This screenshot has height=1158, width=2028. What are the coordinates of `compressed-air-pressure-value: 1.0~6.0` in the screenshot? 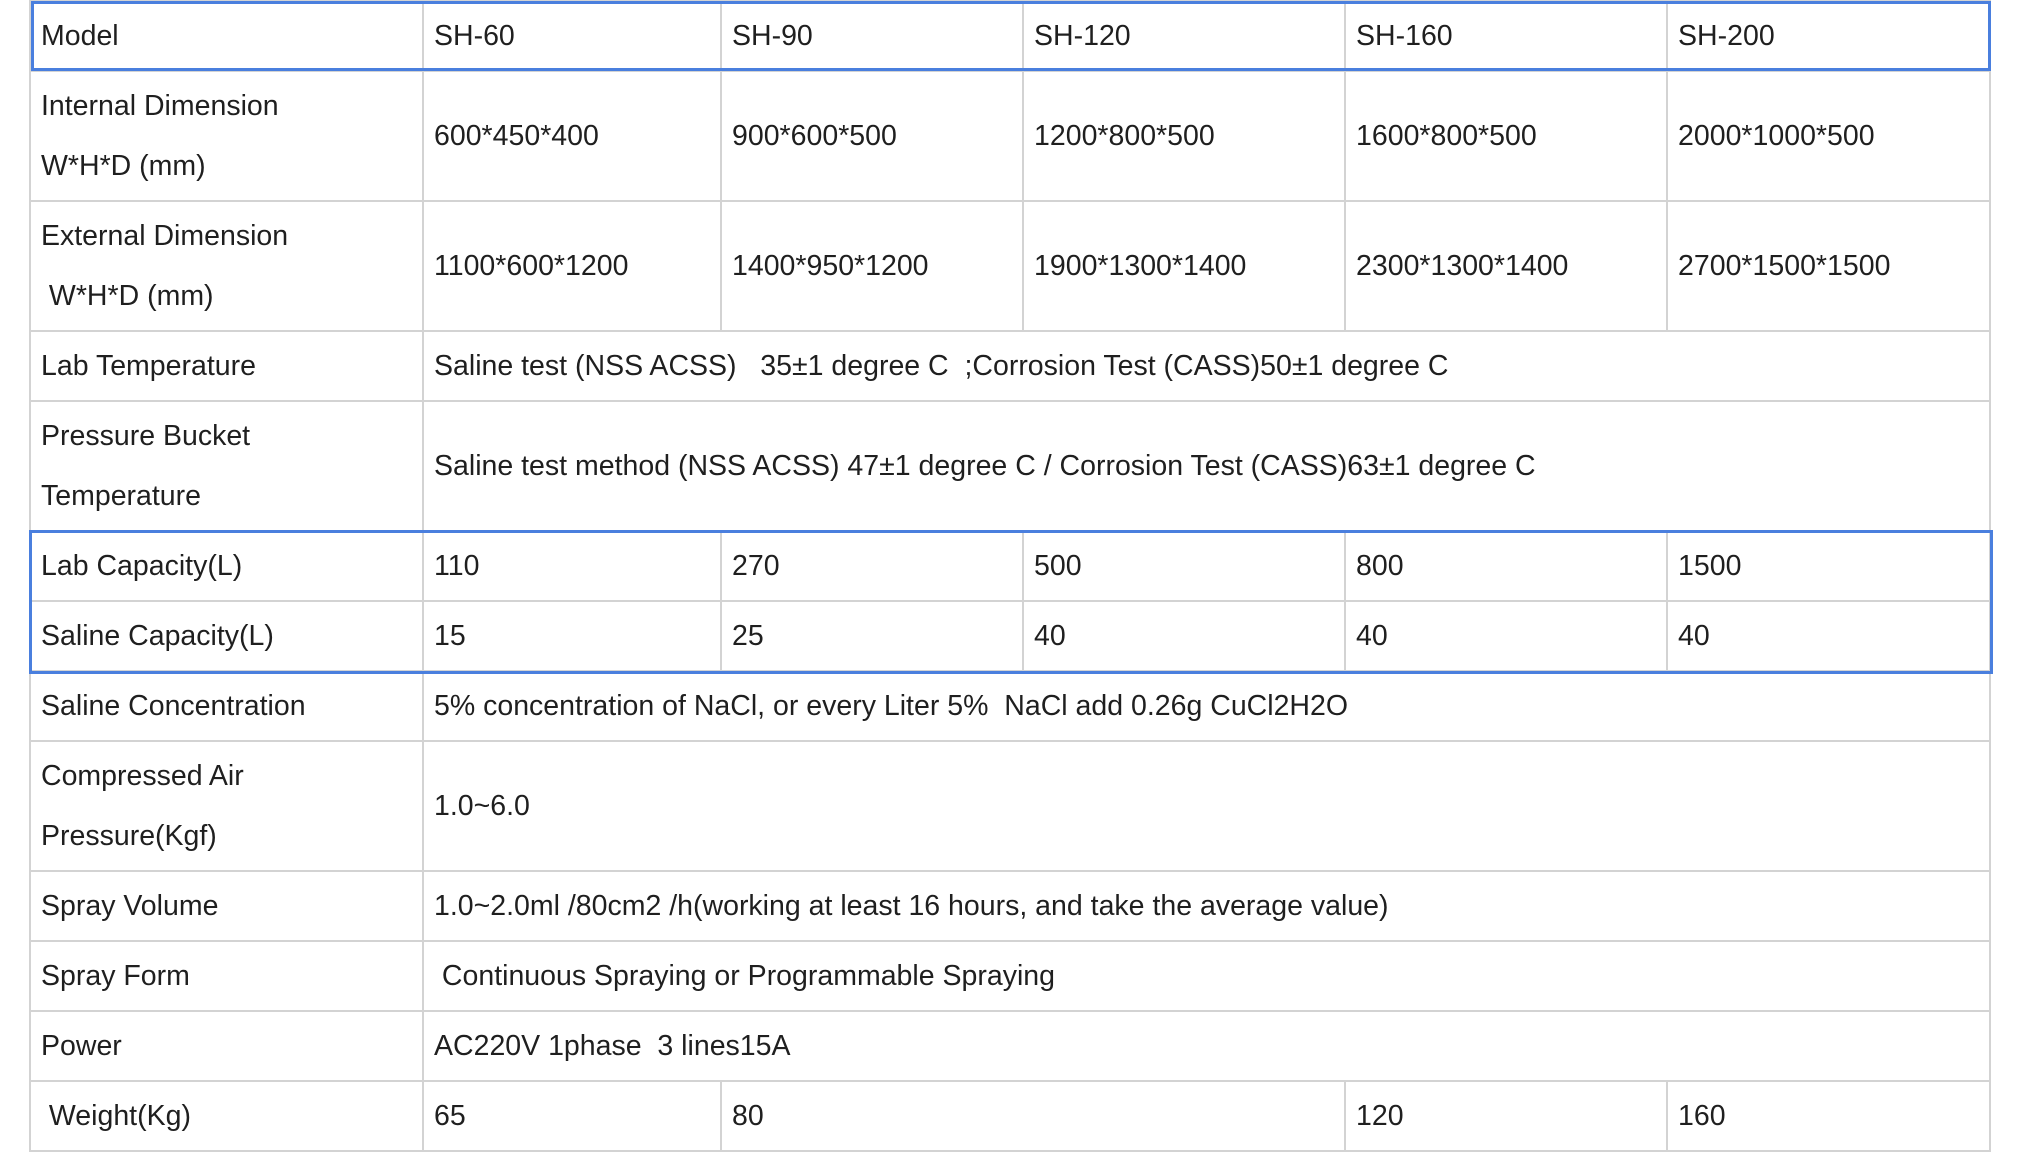 It's located at (1206, 806).